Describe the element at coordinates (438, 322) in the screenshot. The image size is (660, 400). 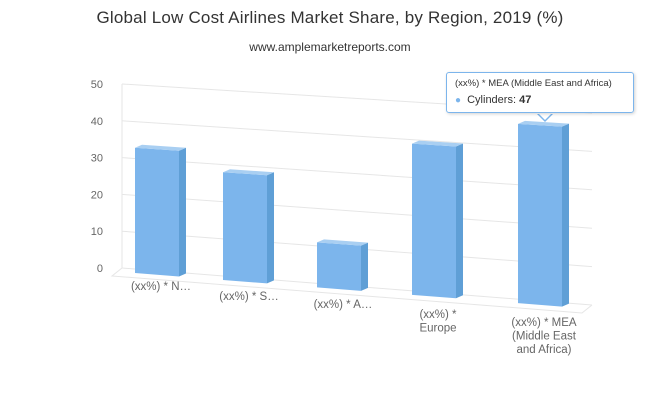
I see `x-tick-label: (xx%) * Europe` at that location.